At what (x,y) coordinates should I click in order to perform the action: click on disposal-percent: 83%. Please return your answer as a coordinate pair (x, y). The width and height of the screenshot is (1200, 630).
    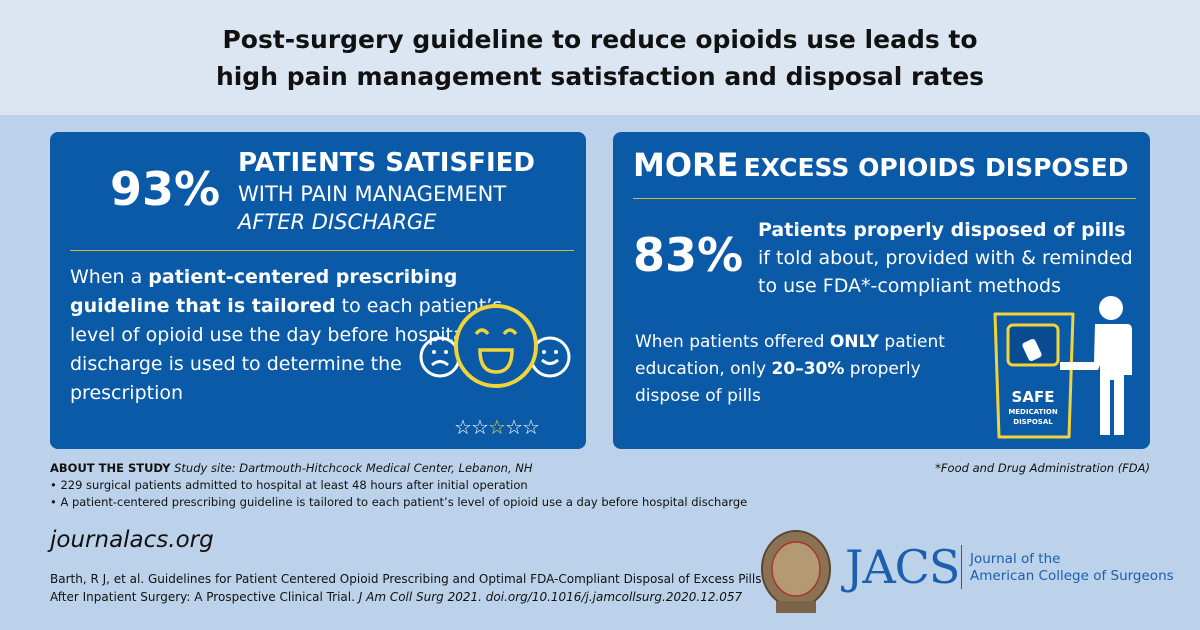
    Looking at the image, I should click on (688, 255).